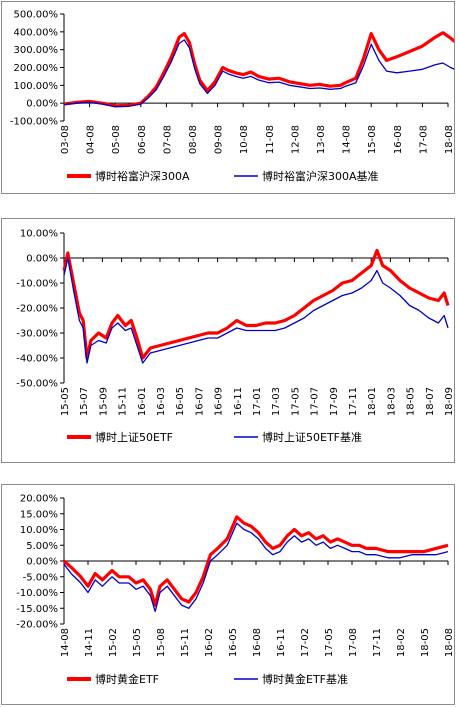 This screenshot has height=707, width=459. Describe the element at coordinates (39, 514) in the screenshot. I see `y-tick-label: 15.00%` at that location.